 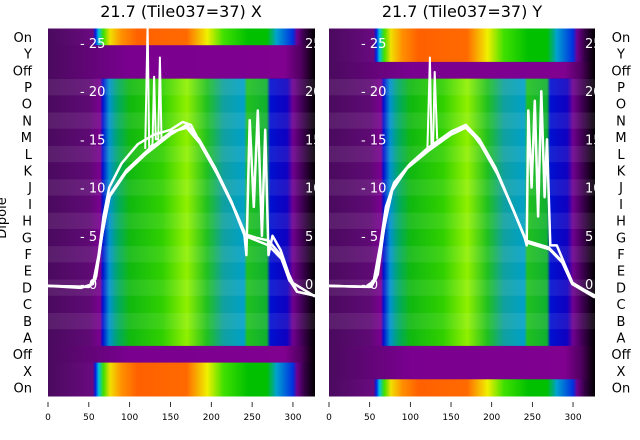 What do you see at coordinates (92, 140) in the screenshot?
I see `overlay-tick-label: - 15` at bounding box center [92, 140].